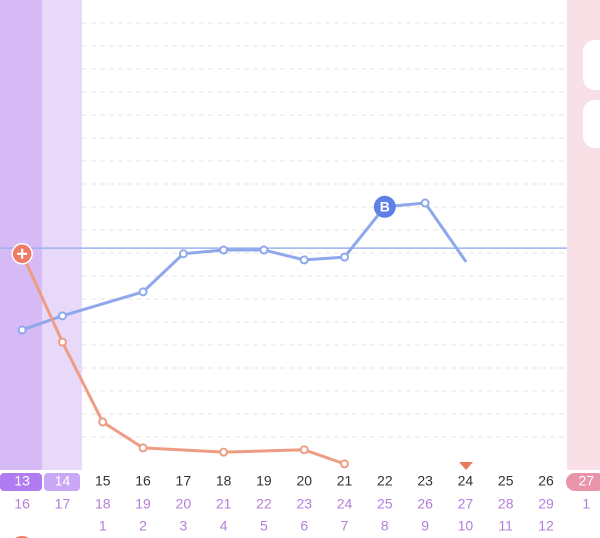 The width and height of the screenshot is (600, 538). I want to click on day-label: 26, so click(546, 481).